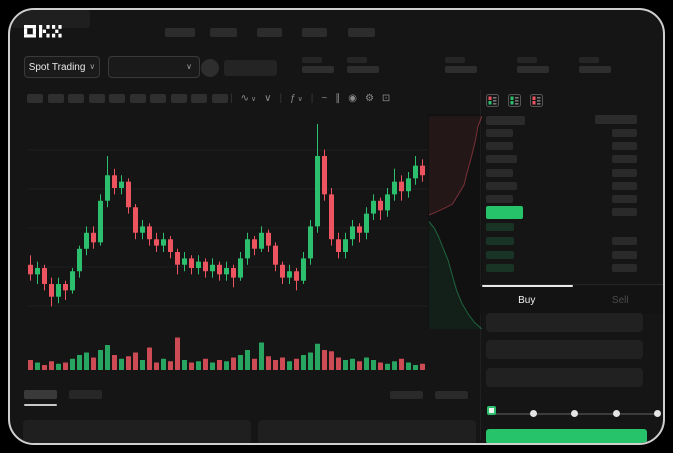 The image size is (673, 453). I want to click on fullscreen-icon: ⊡, so click(386, 98).